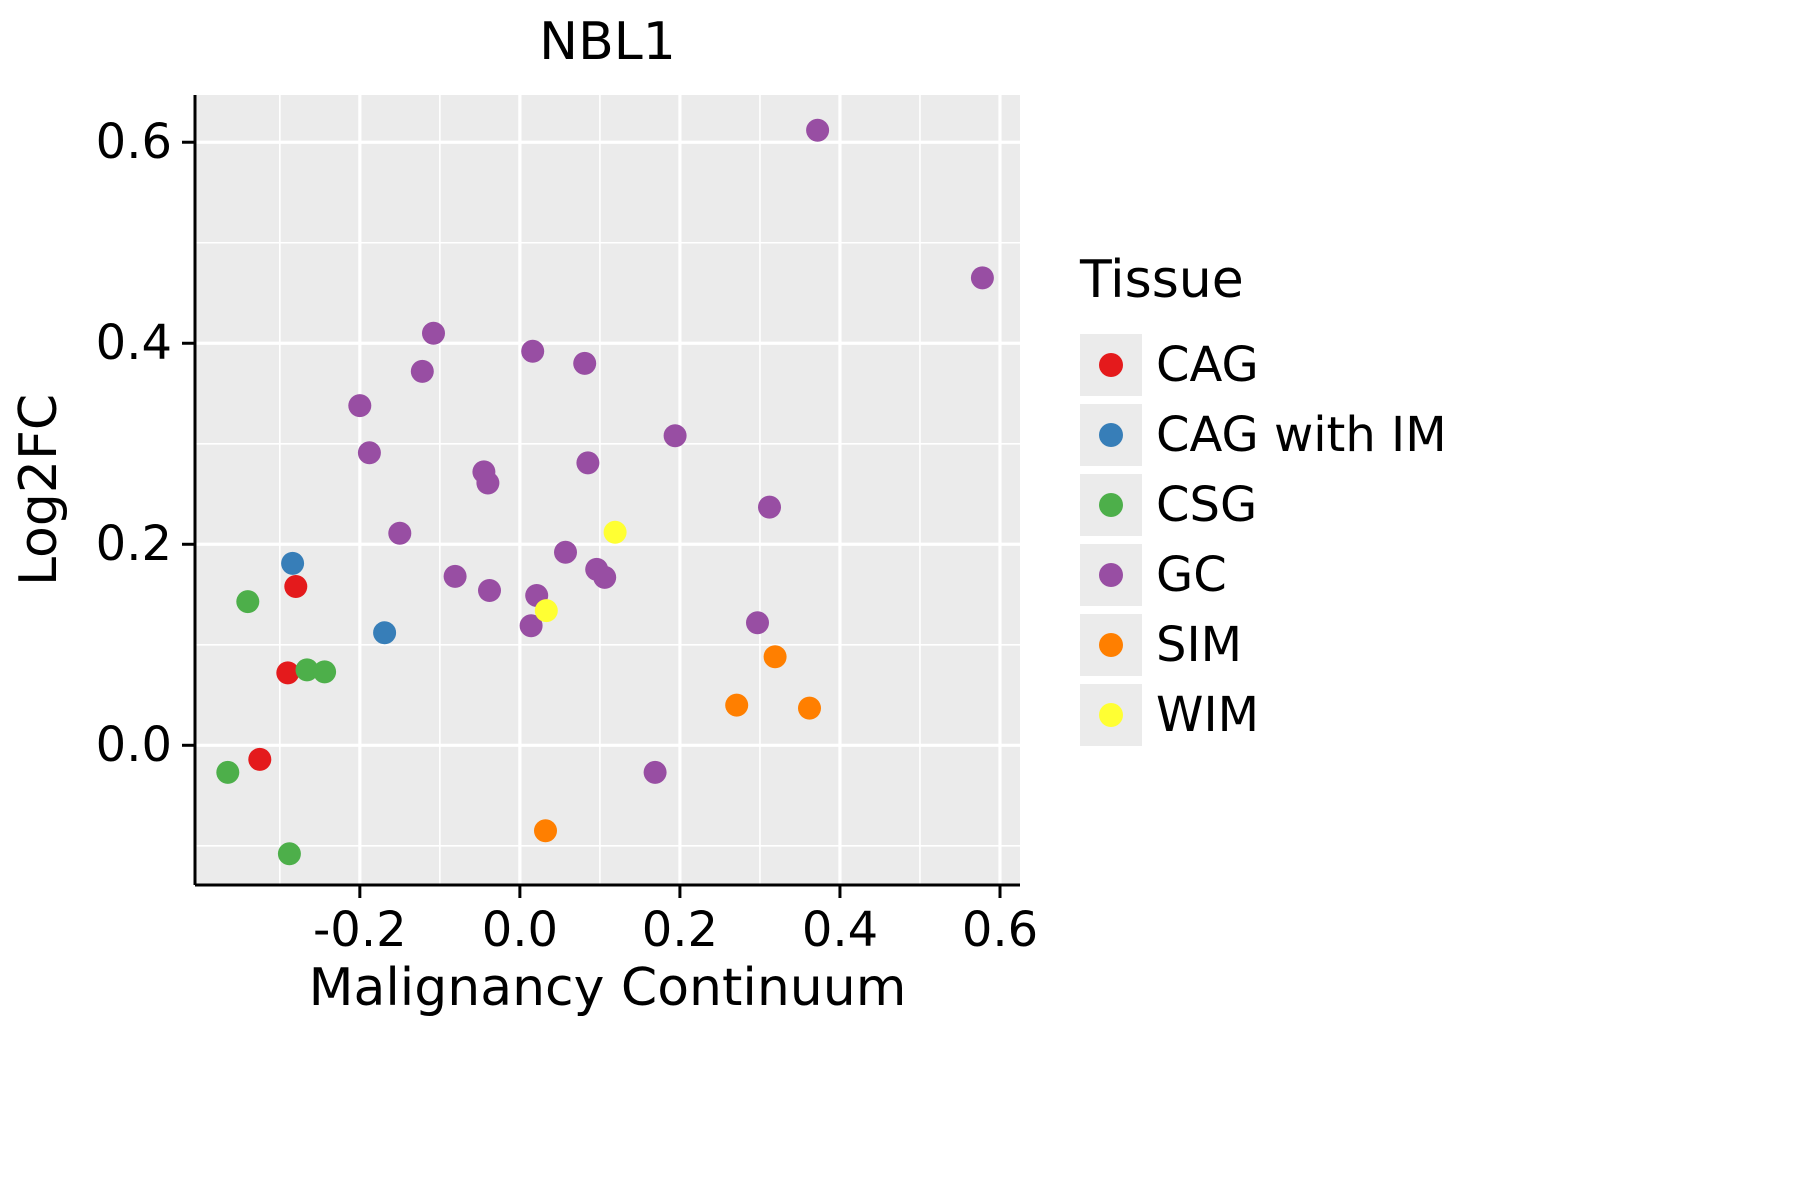  What do you see at coordinates (1263, 365) in the screenshot?
I see `legend-item-cag: CAG` at bounding box center [1263, 365].